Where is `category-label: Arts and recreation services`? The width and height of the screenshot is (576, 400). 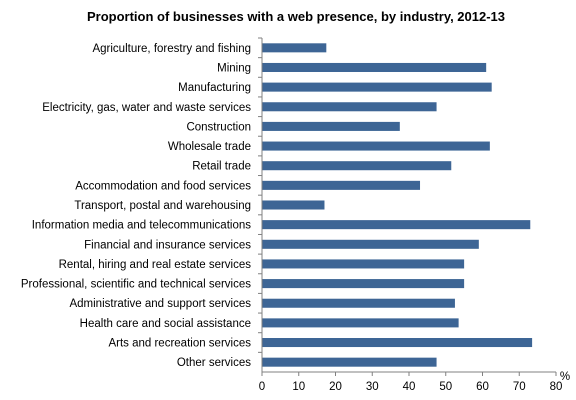 category-label: Arts and recreation services is located at coordinates (179, 344).